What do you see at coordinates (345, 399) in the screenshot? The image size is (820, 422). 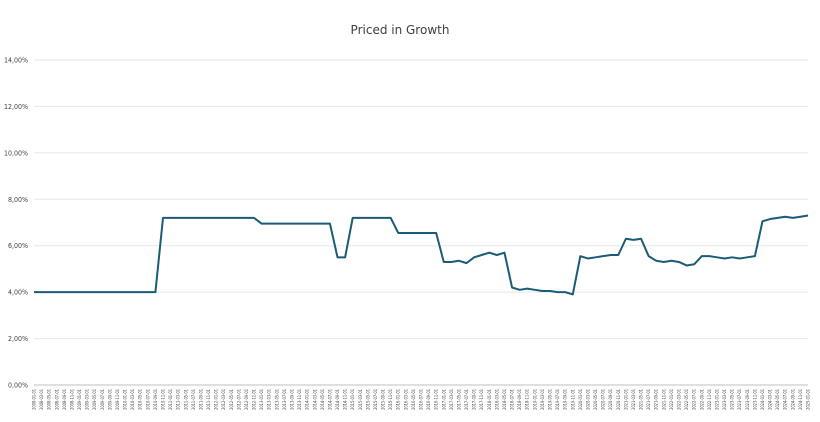 I see `x-tick-label: 2014-11-01` at bounding box center [345, 399].